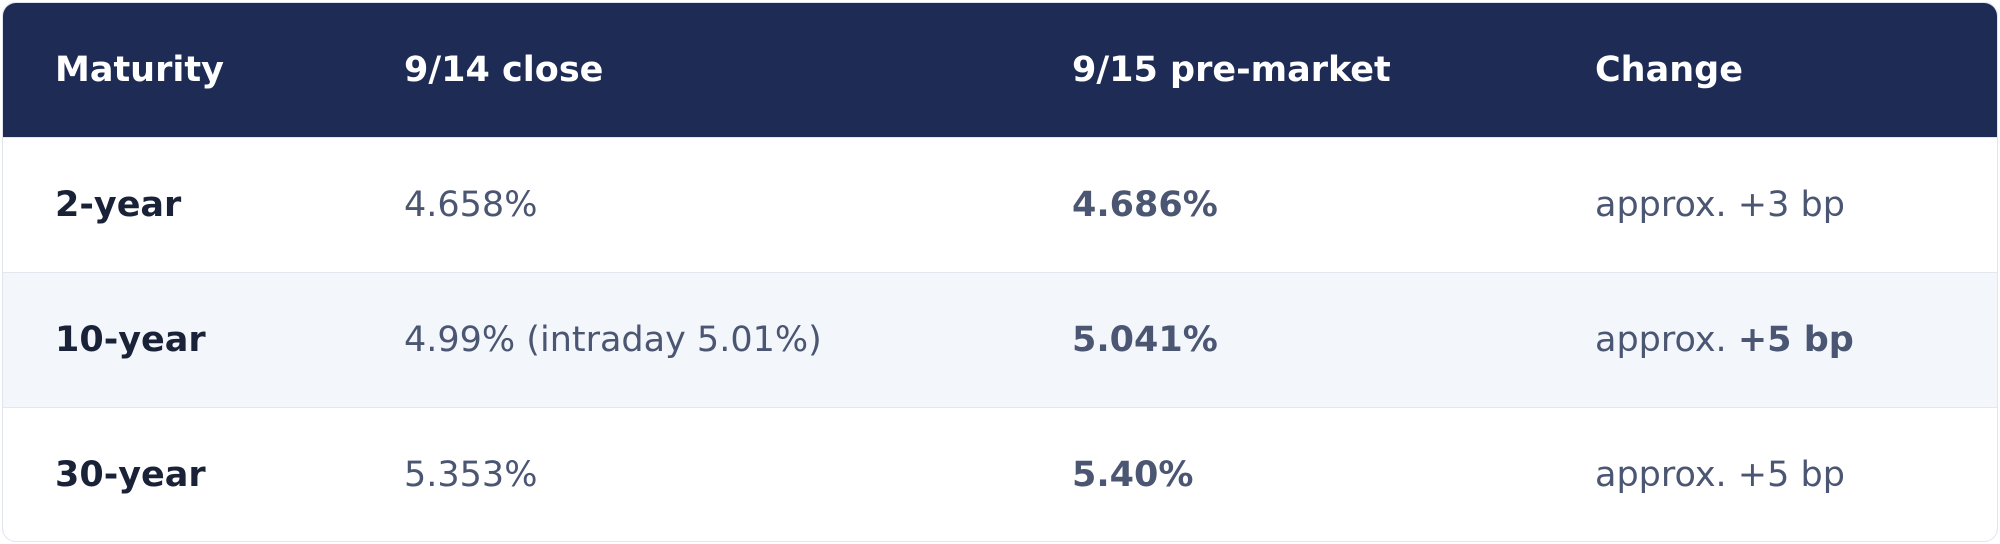 The image size is (2000, 544). Describe the element at coordinates (504, 69) in the screenshot. I see `header-cell: 9/14 close` at that location.